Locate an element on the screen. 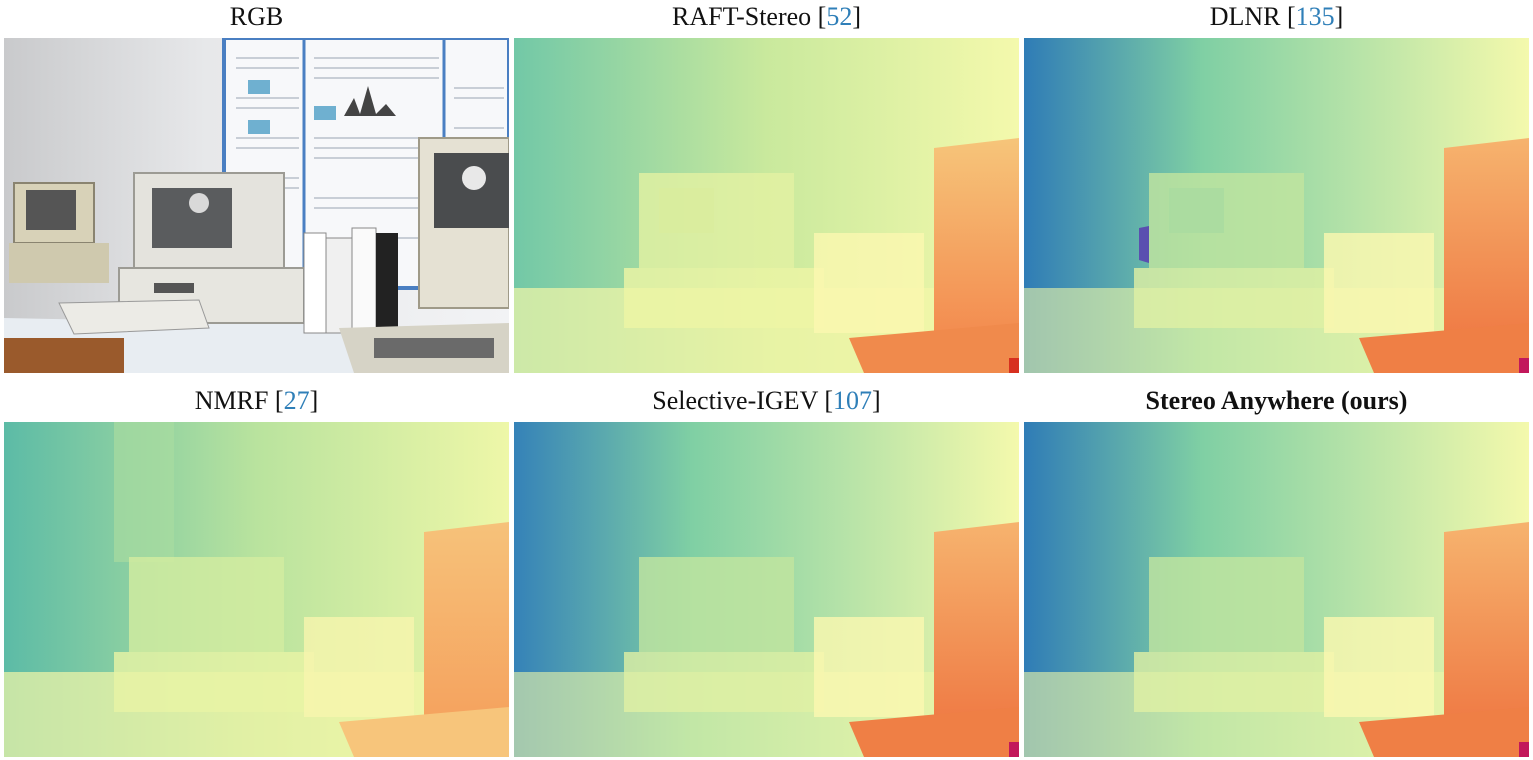 The image size is (1533, 760). title-text: Selective-IGEV [ is located at coordinates (743, 400).